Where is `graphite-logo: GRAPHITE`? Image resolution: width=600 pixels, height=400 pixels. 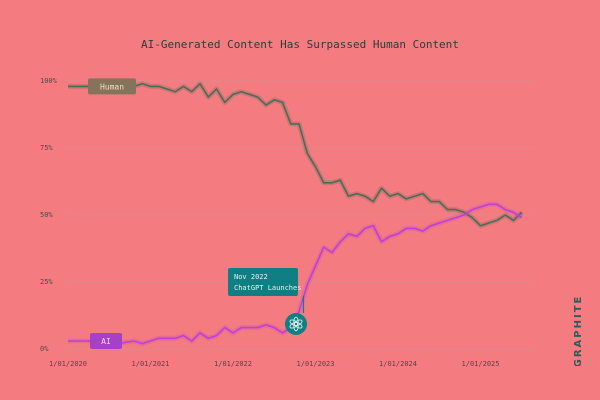 graphite-logo: GRAPHITE is located at coordinates (578, 331).